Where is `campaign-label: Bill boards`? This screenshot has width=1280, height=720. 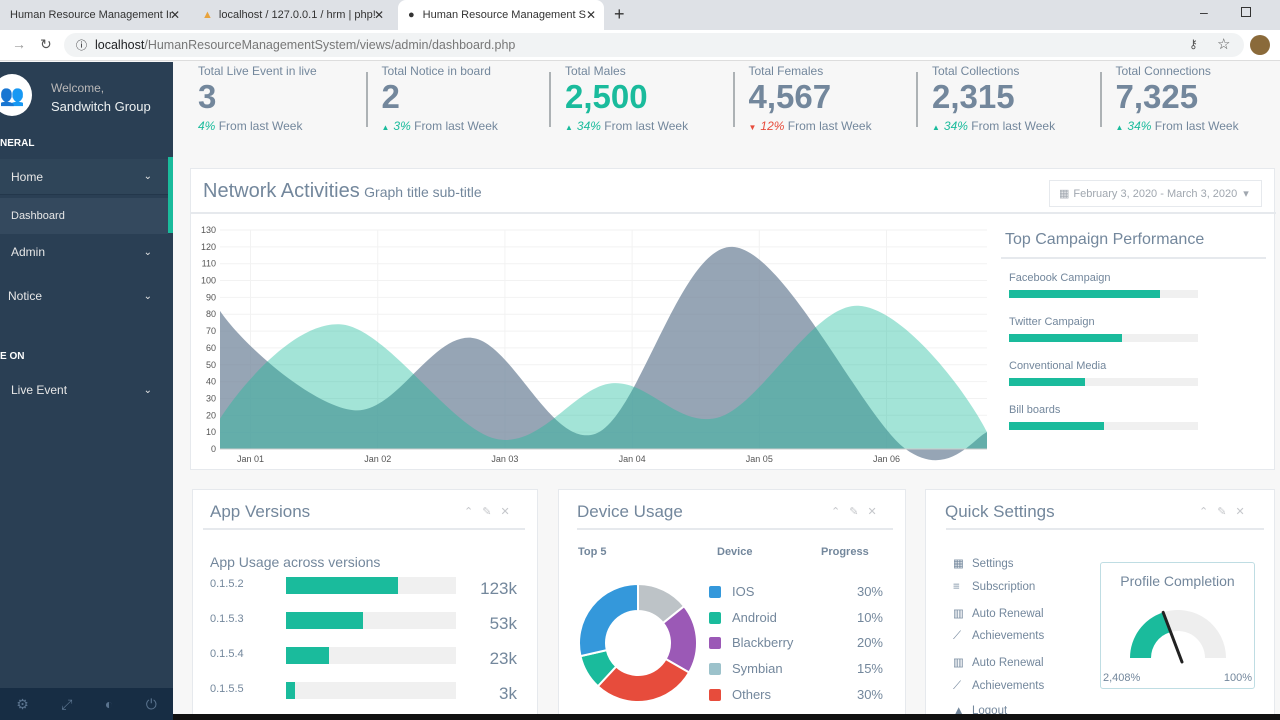
campaign-label: Bill boards is located at coordinates (1035, 410).